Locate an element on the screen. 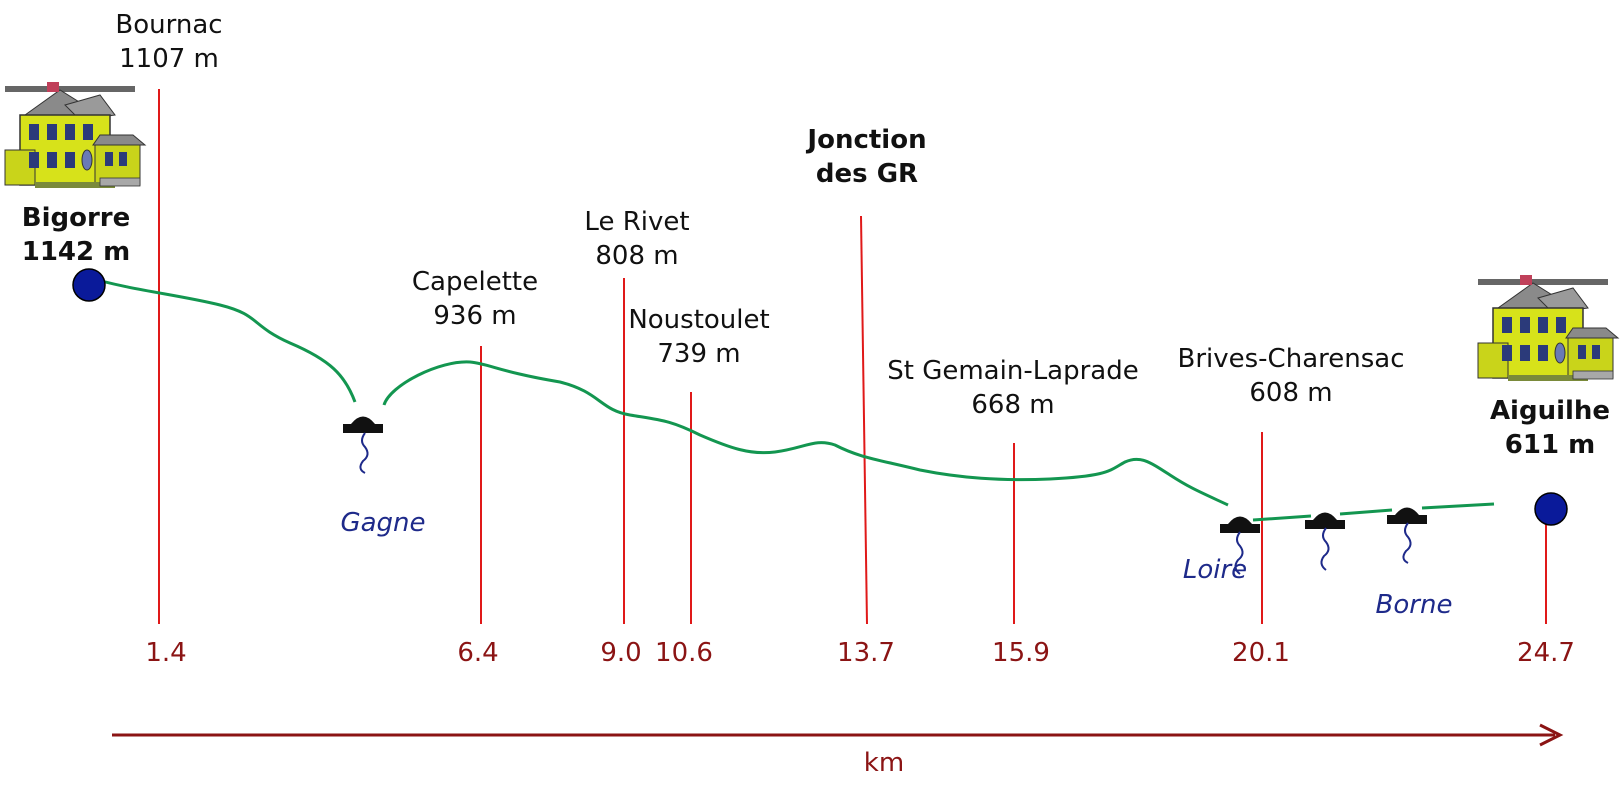 The width and height of the screenshot is (1622, 804). place-label-noustoulet: Noustoulet 739 m is located at coordinates (699, 337).